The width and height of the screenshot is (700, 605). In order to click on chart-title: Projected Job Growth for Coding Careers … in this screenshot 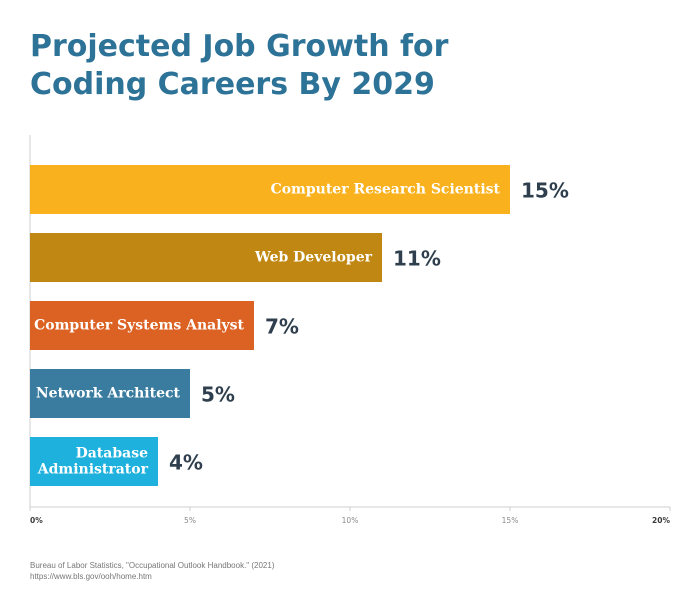, I will do `click(310, 66)`.